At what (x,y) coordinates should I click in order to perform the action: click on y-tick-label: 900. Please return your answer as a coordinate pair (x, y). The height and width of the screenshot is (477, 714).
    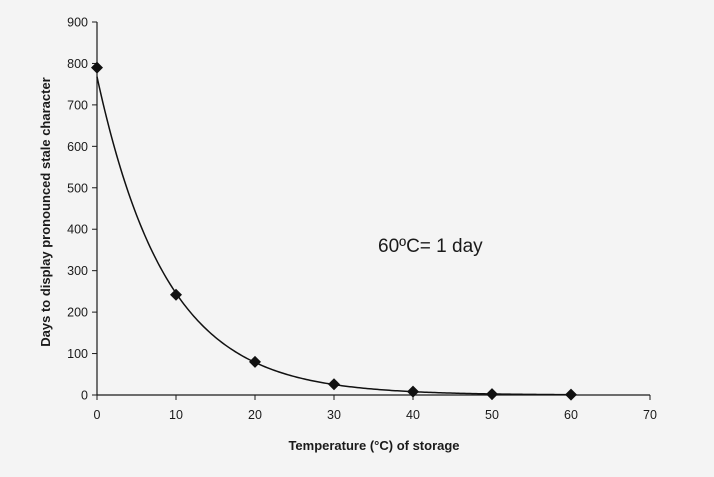
    Looking at the image, I should click on (77, 23).